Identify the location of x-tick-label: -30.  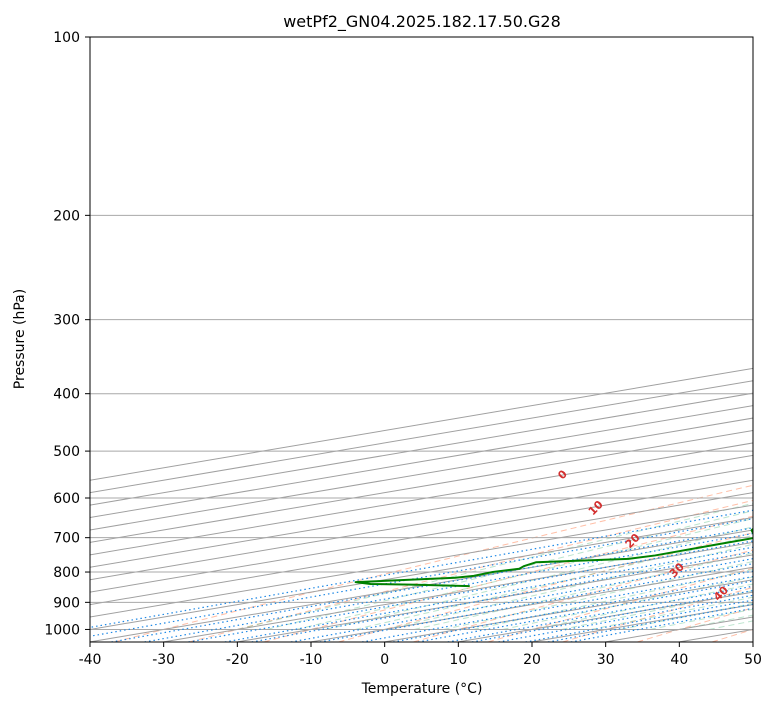
(163, 660).